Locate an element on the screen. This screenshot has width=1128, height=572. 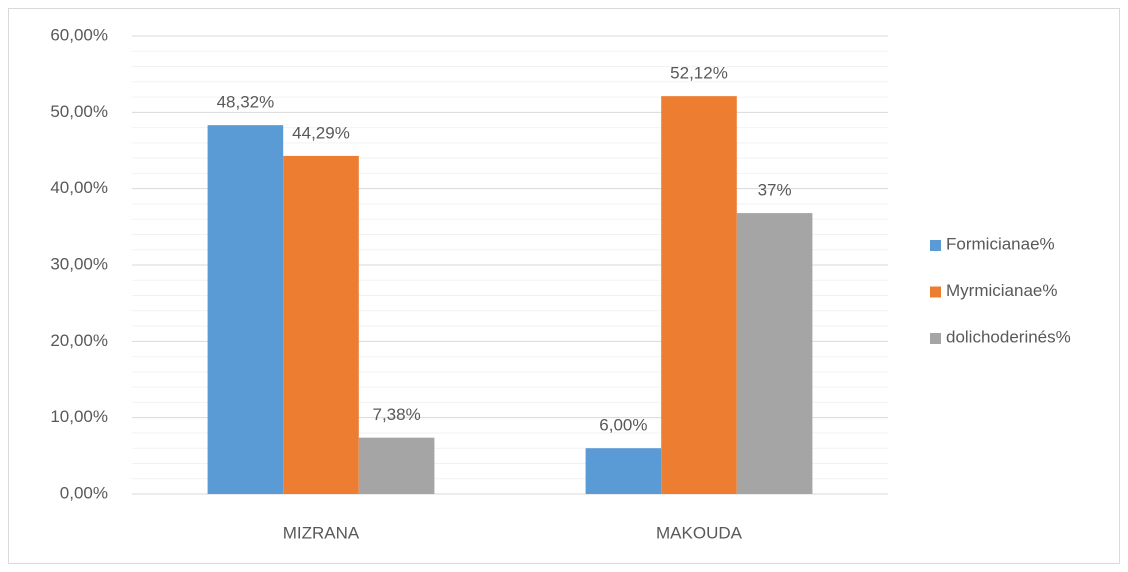
legend-label: Formicianae% is located at coordinates (1000, 243).